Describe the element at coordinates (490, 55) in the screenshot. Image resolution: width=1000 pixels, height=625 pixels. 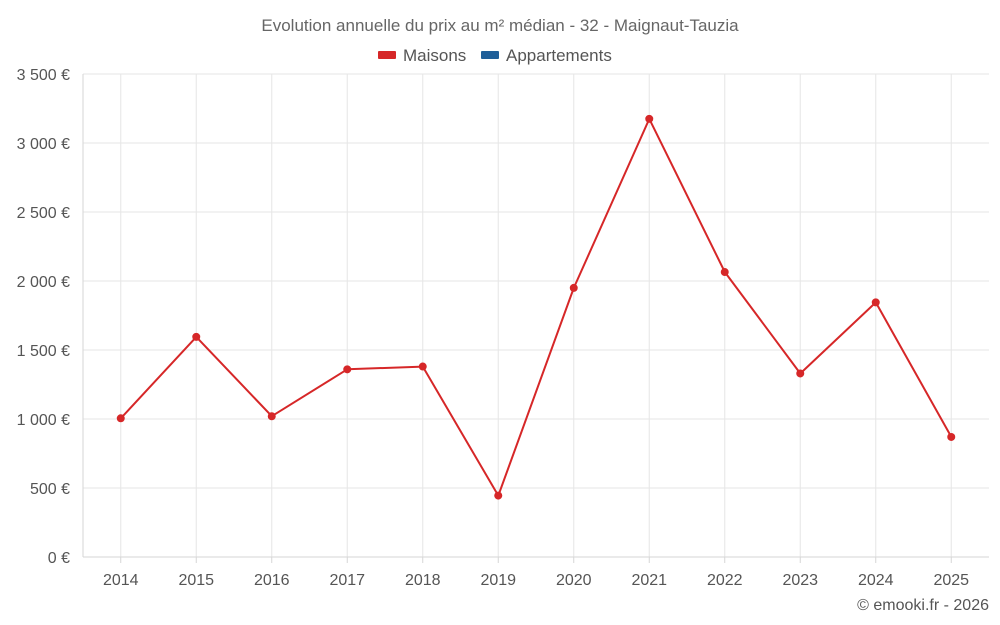
I see `legend-swatch-appartements` at that location.